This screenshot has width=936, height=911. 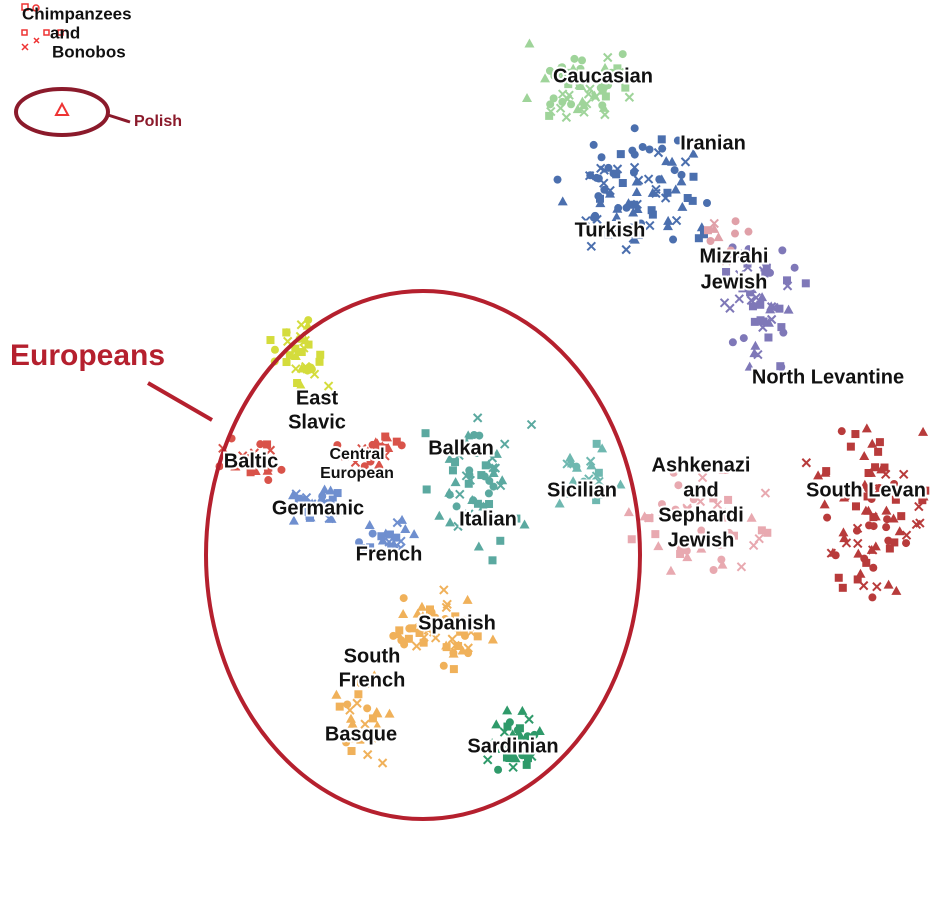 What do you see at coordinates (87, 355) in the screenshot?
I see `group-label: Europeans` at bounding box center [87, 355].